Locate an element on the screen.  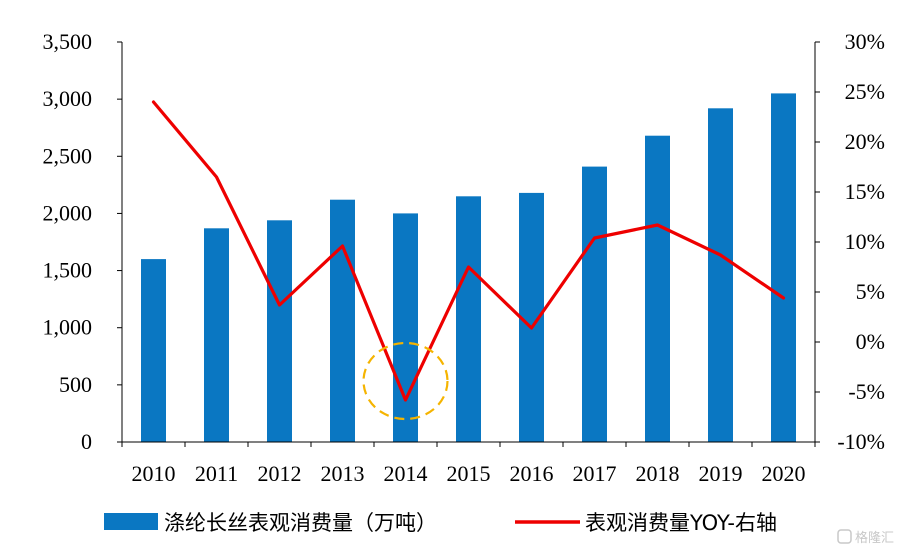
legend-bar-label: 涤纶长丝表观消费量（万吨） is located at coordinates (300, 523).